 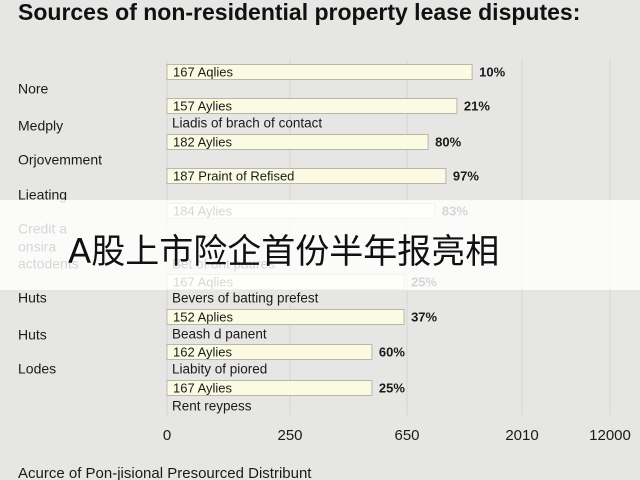 What do you see at coordinates (247, 123) in the screenshot?
I see `annotation: Liadis of brach of contact` at bounding box center [247, 123].